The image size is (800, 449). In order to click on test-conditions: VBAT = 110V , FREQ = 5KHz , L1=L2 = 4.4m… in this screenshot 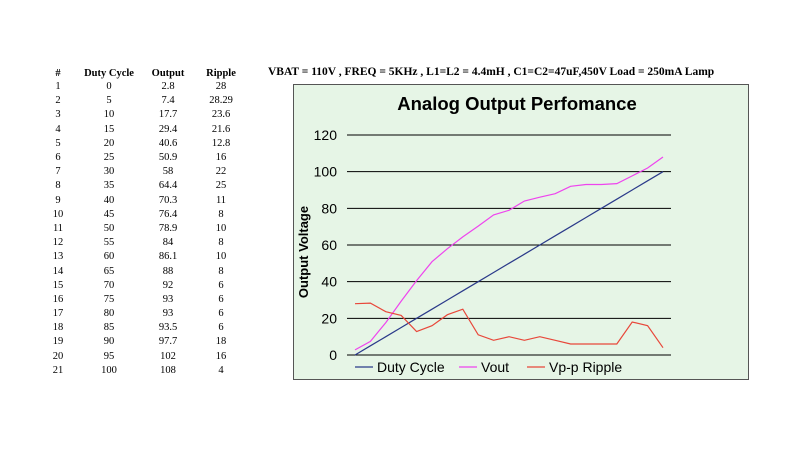, I will do `click(491, 72)`.